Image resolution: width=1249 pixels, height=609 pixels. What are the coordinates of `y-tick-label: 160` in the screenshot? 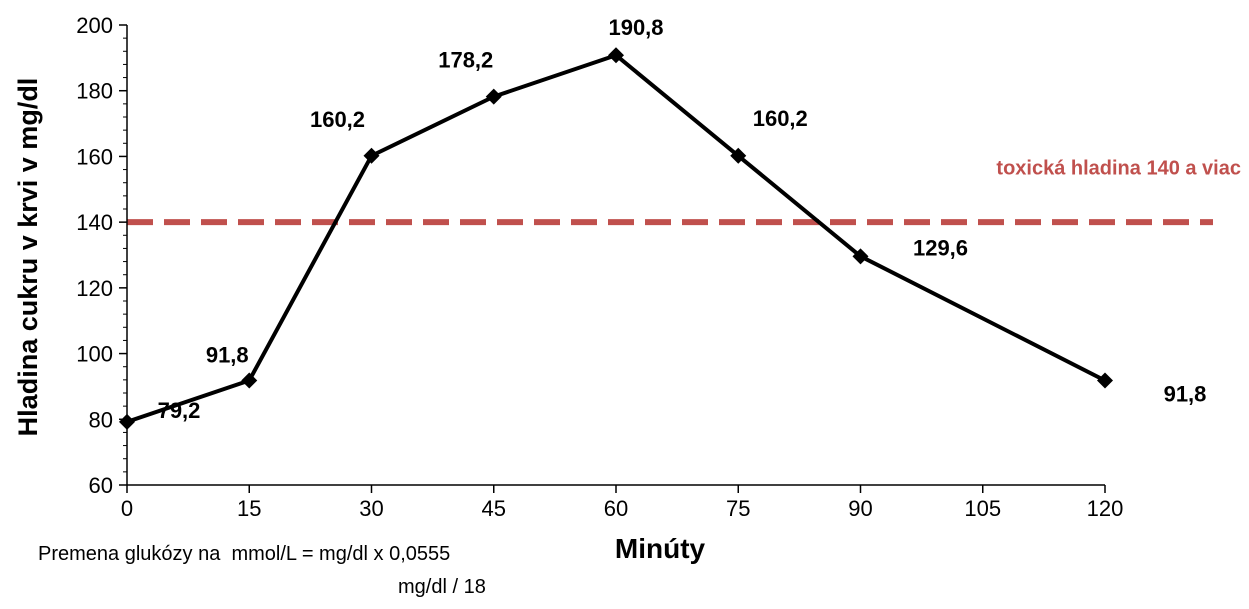 It's located at (94, 156).